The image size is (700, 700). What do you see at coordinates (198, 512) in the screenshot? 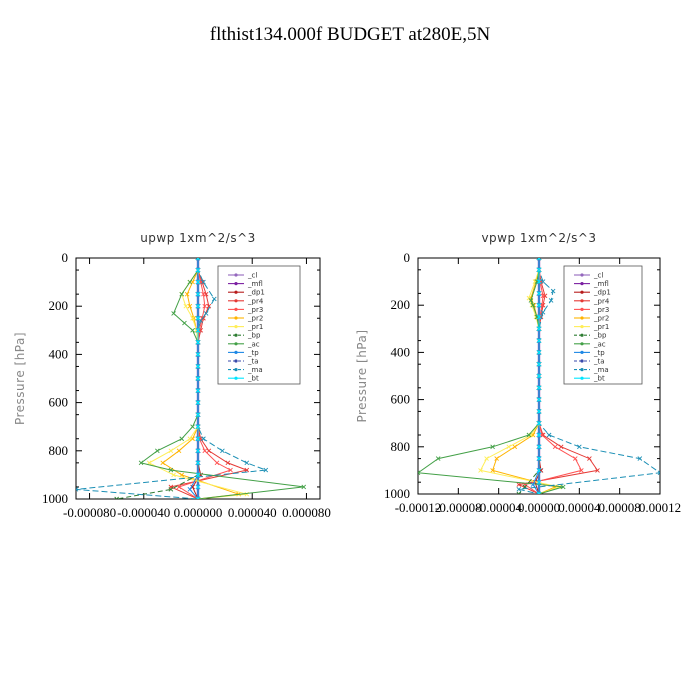
I see `x-tick-label: 0.000000` at bounding box center [198, 512].